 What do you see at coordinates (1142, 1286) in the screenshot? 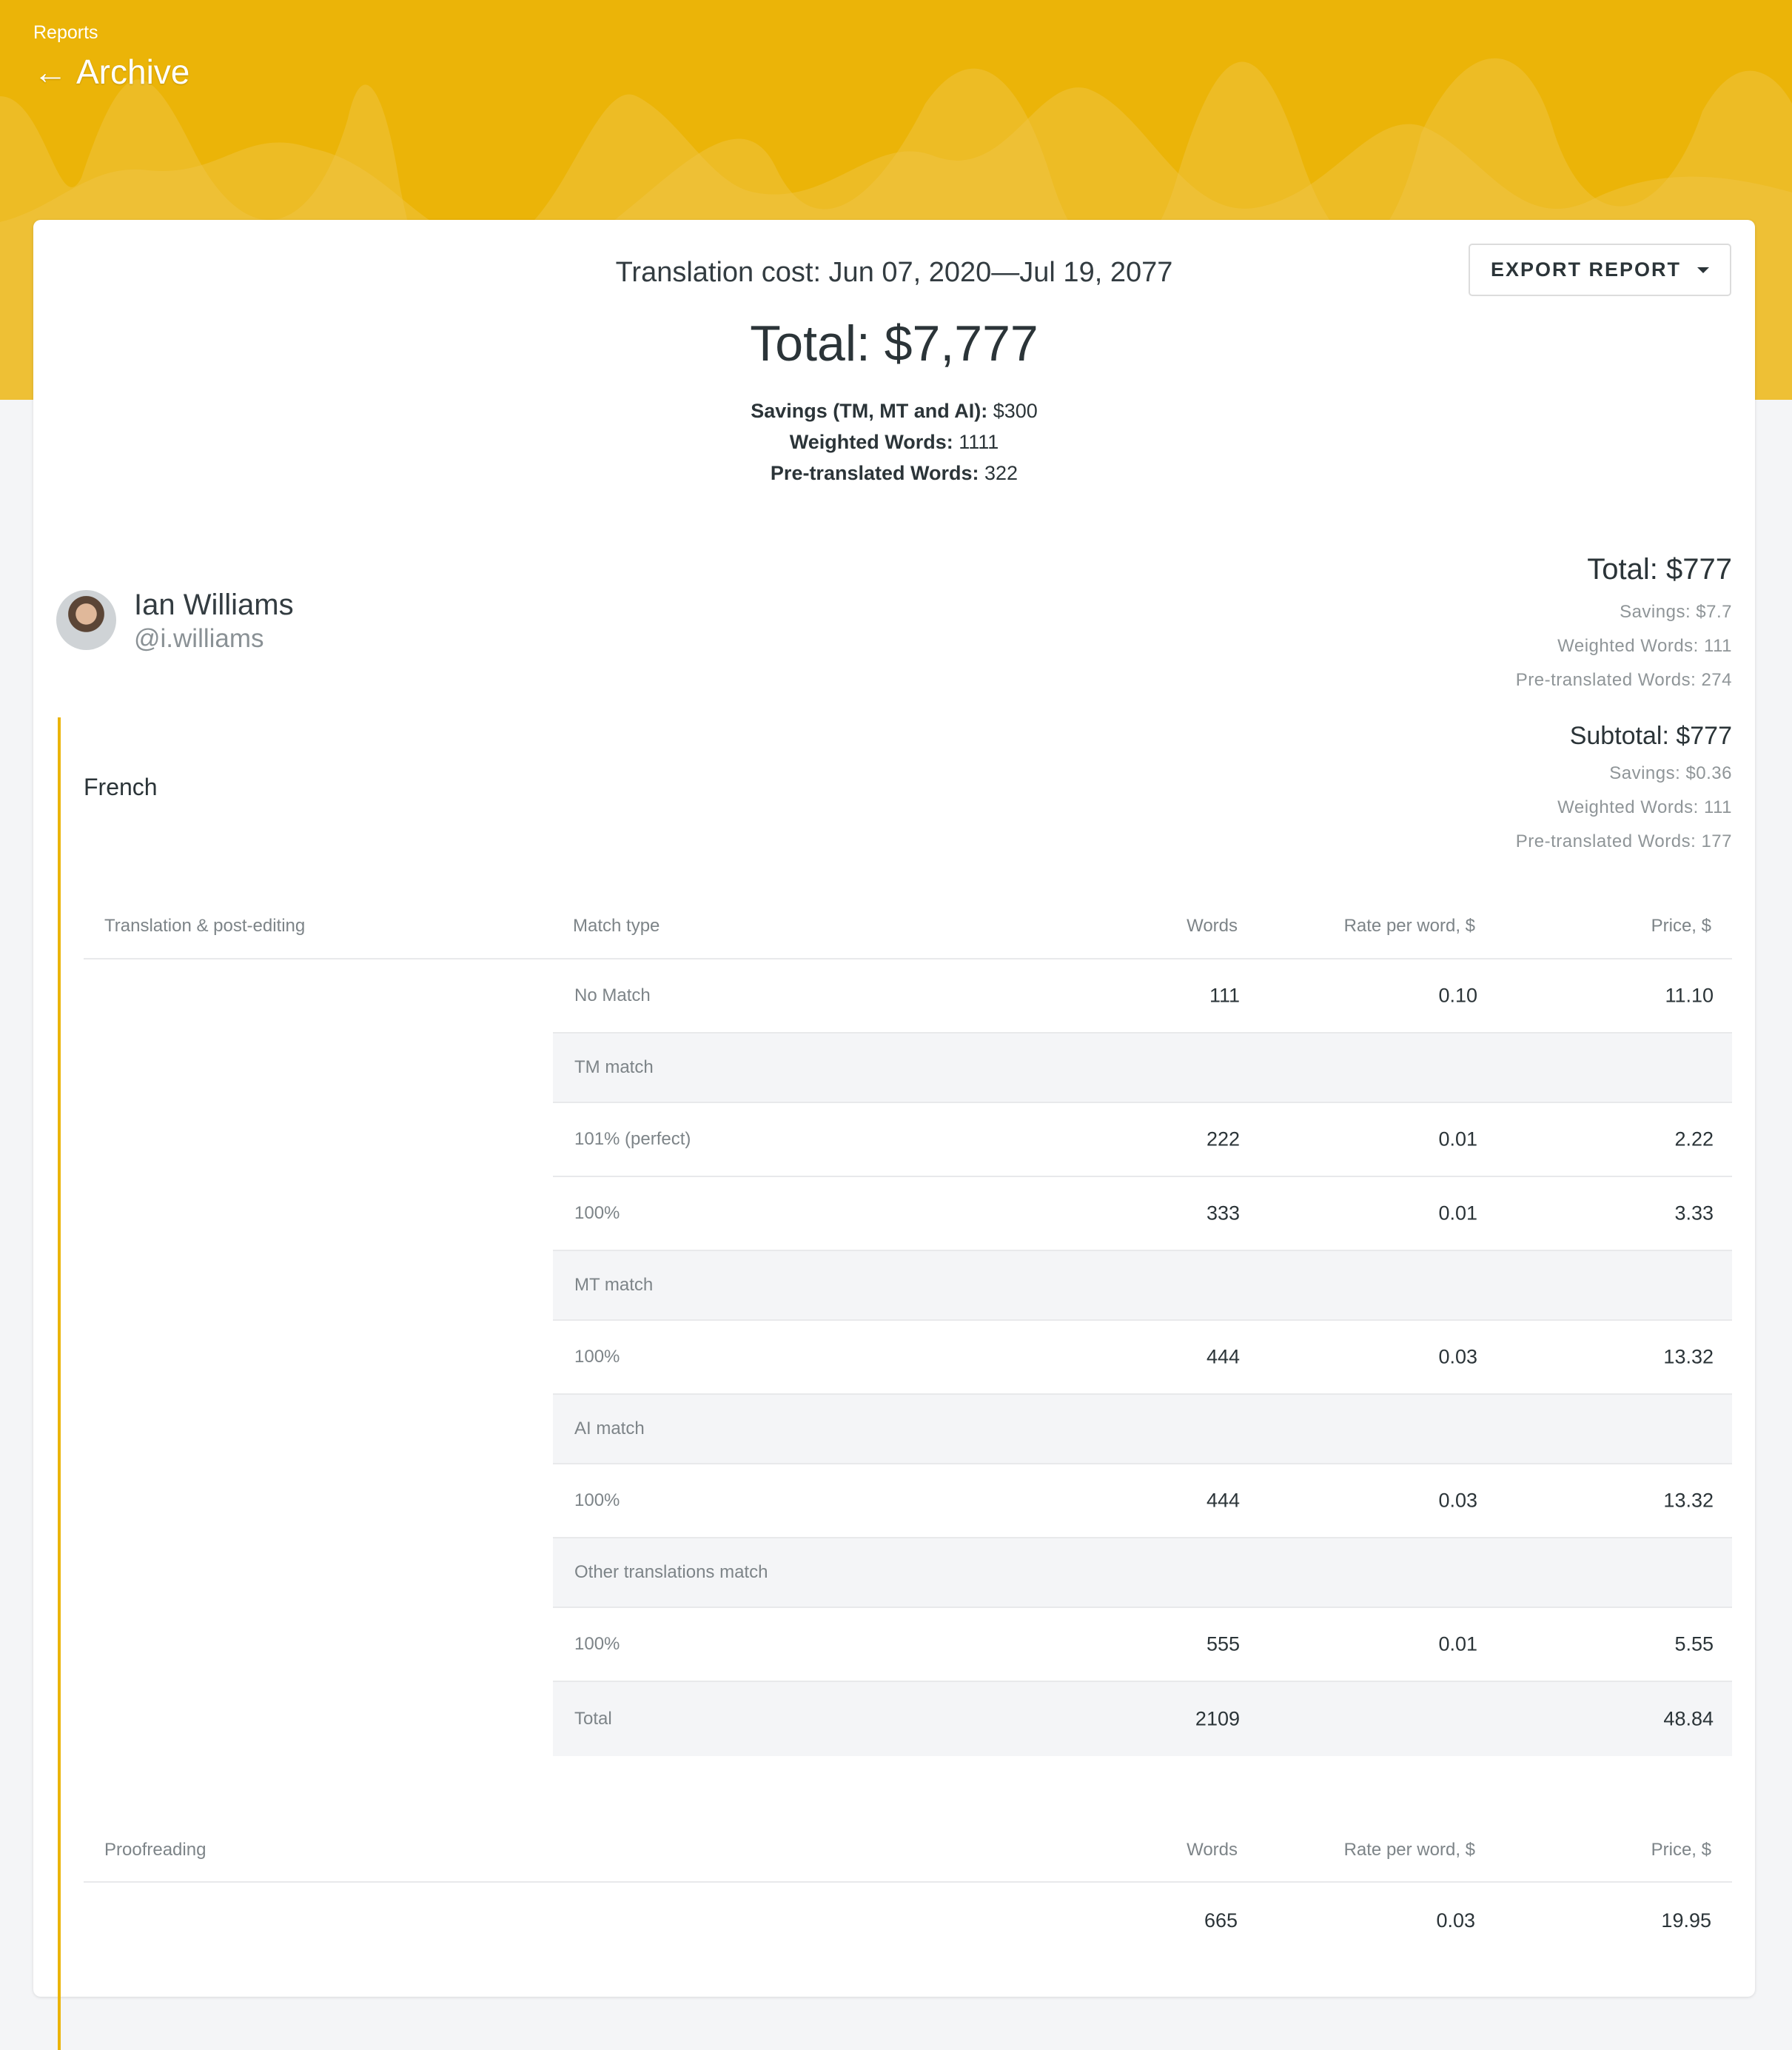
I see `group-row: MT match` at bounding box center [1142, 1286].